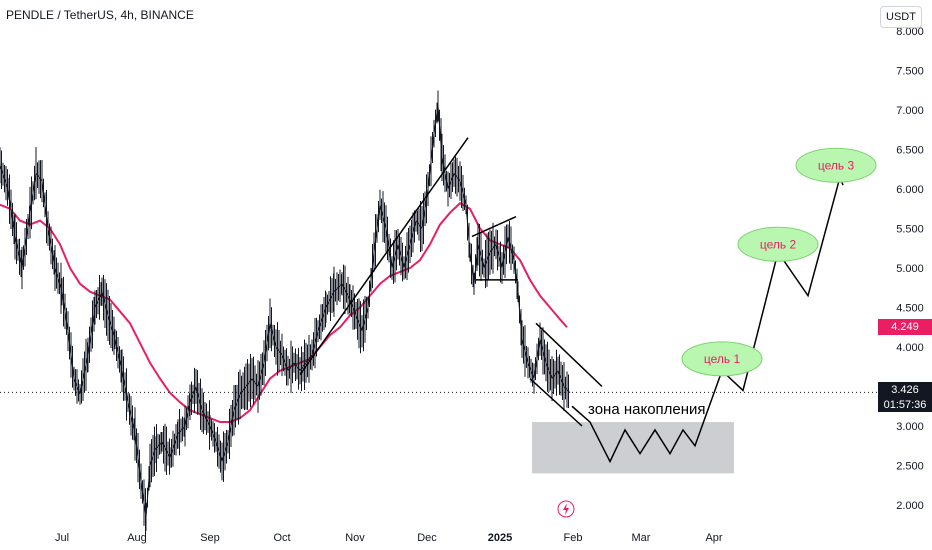 Image resolution: width=932 pixels, height=550 pixels. What do you see at coordinates (910, 230) in the screenshot?
I see `y-tick-label: 5.500` at bounding box center [910, 230].